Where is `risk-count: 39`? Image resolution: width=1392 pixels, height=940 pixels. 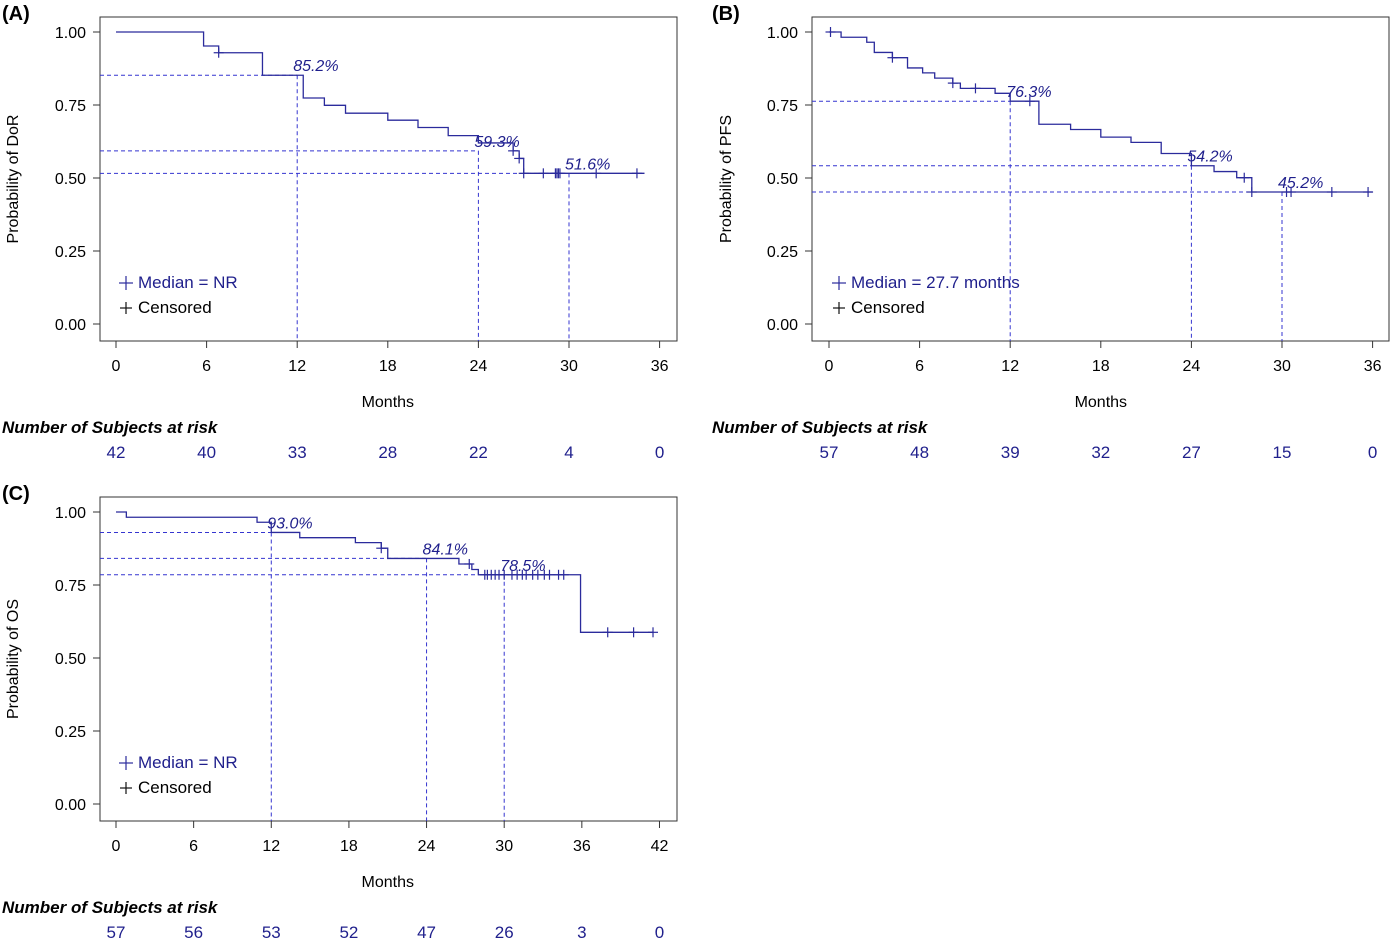 risk-count: 39 is located at coordinates (1010, 452).